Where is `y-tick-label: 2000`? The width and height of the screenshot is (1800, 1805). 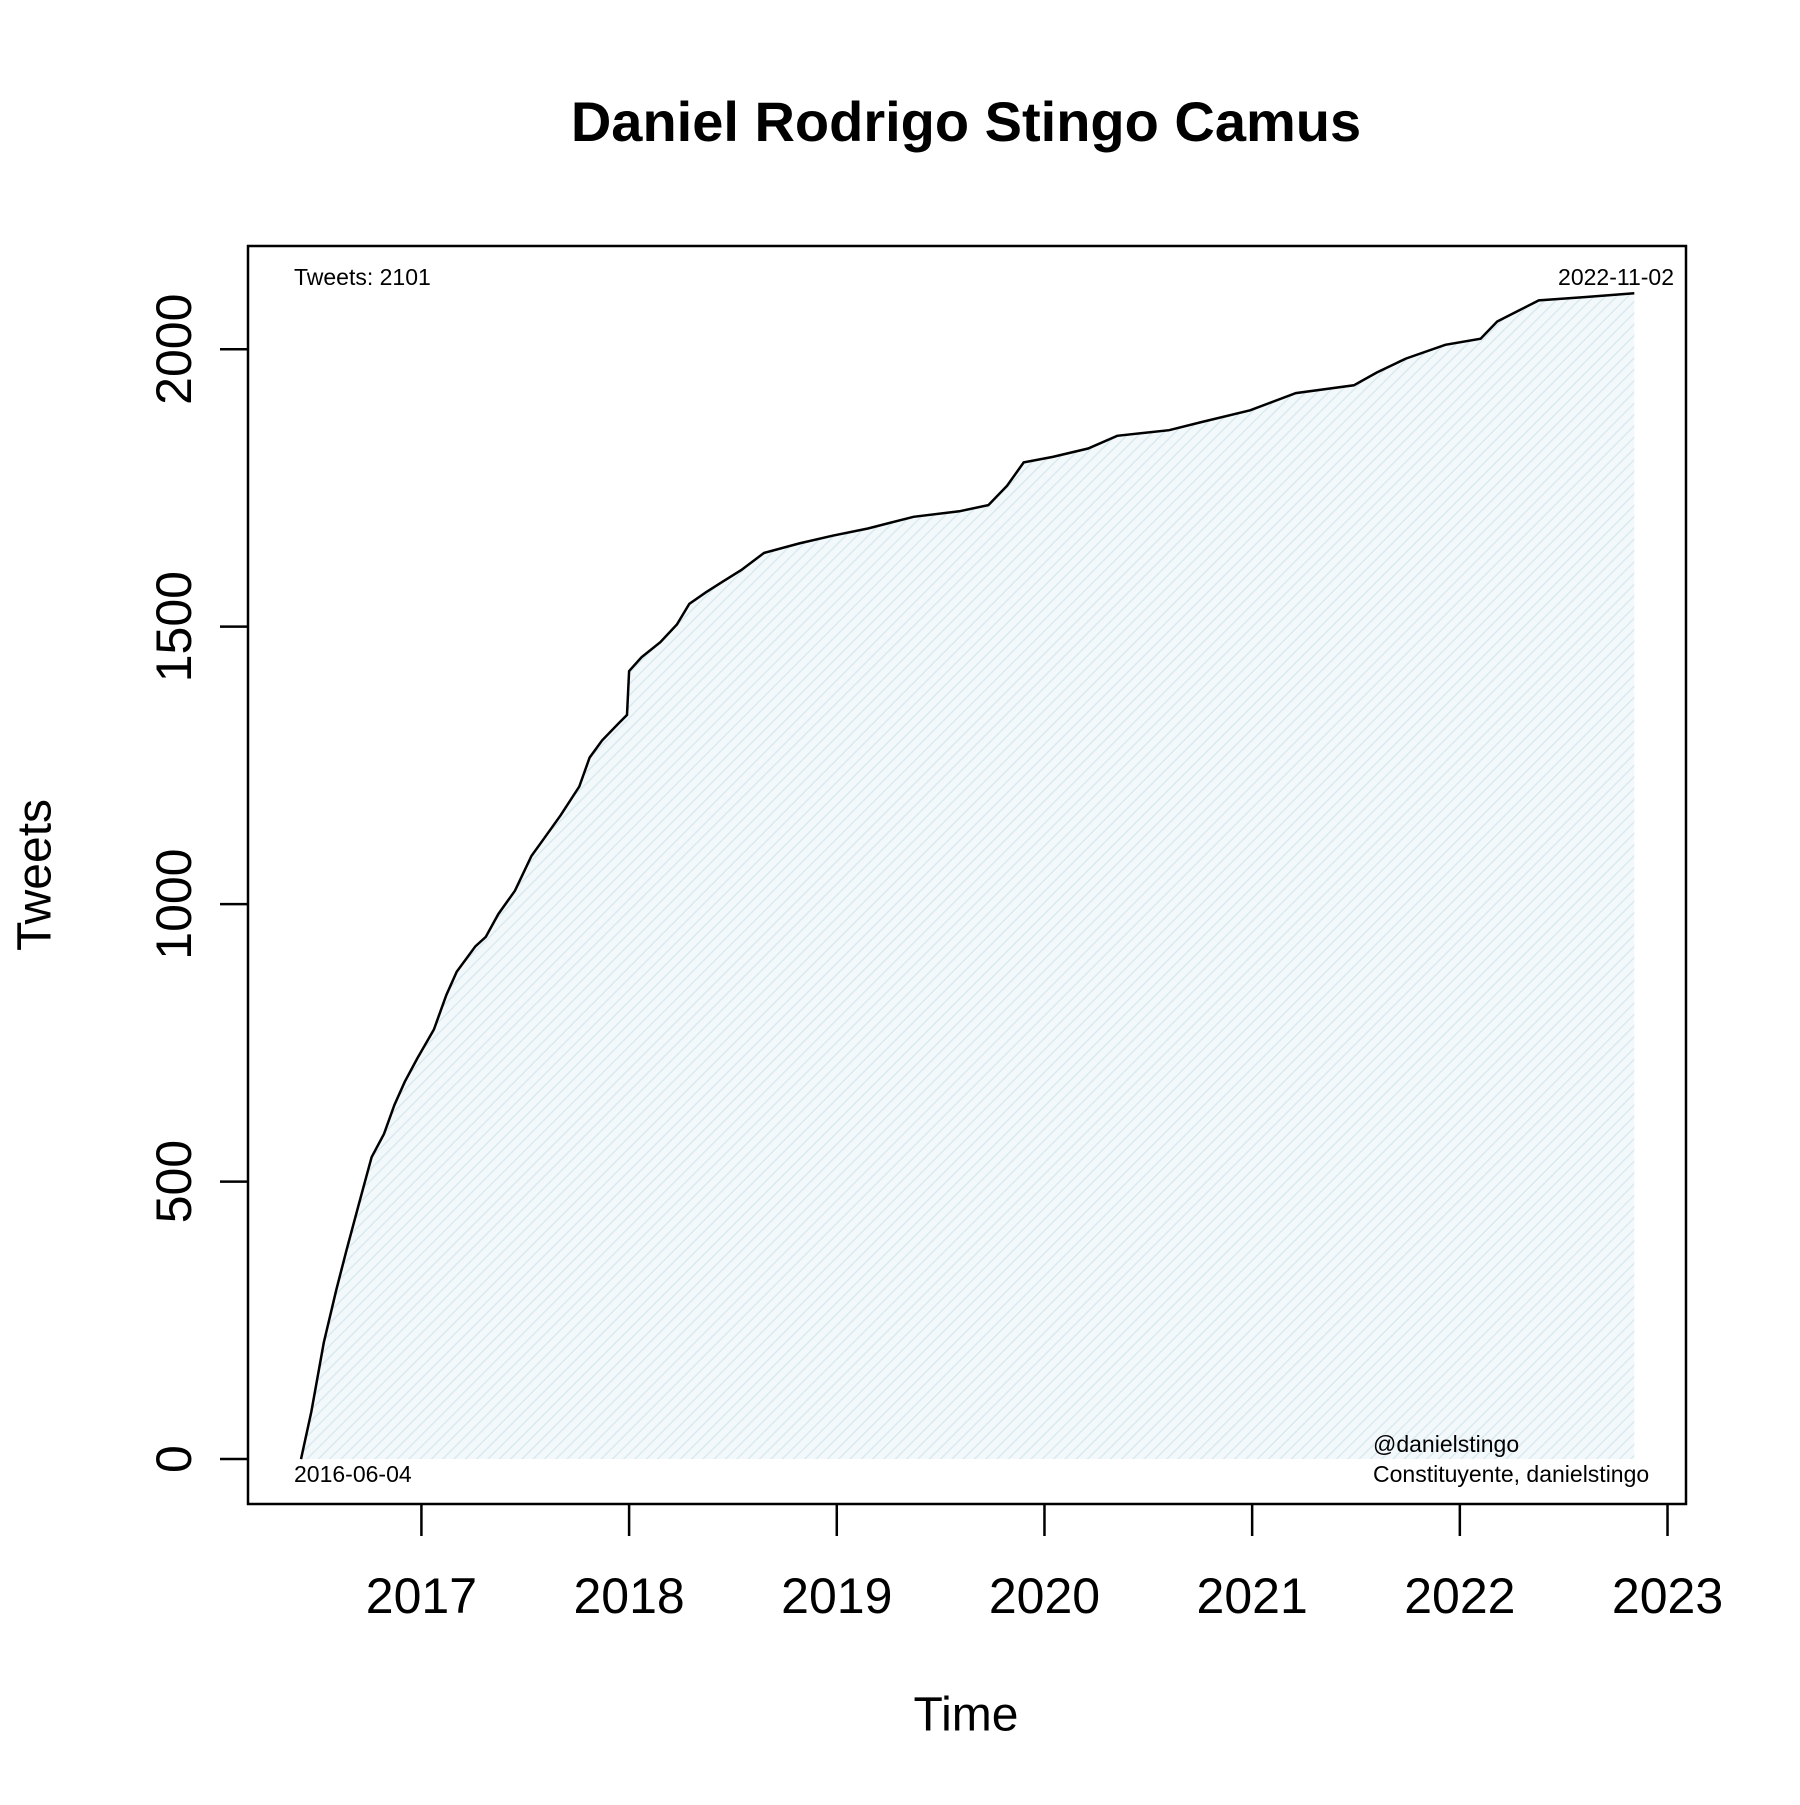
y-tick-label: 2000 is located at coordinates (174, 349).